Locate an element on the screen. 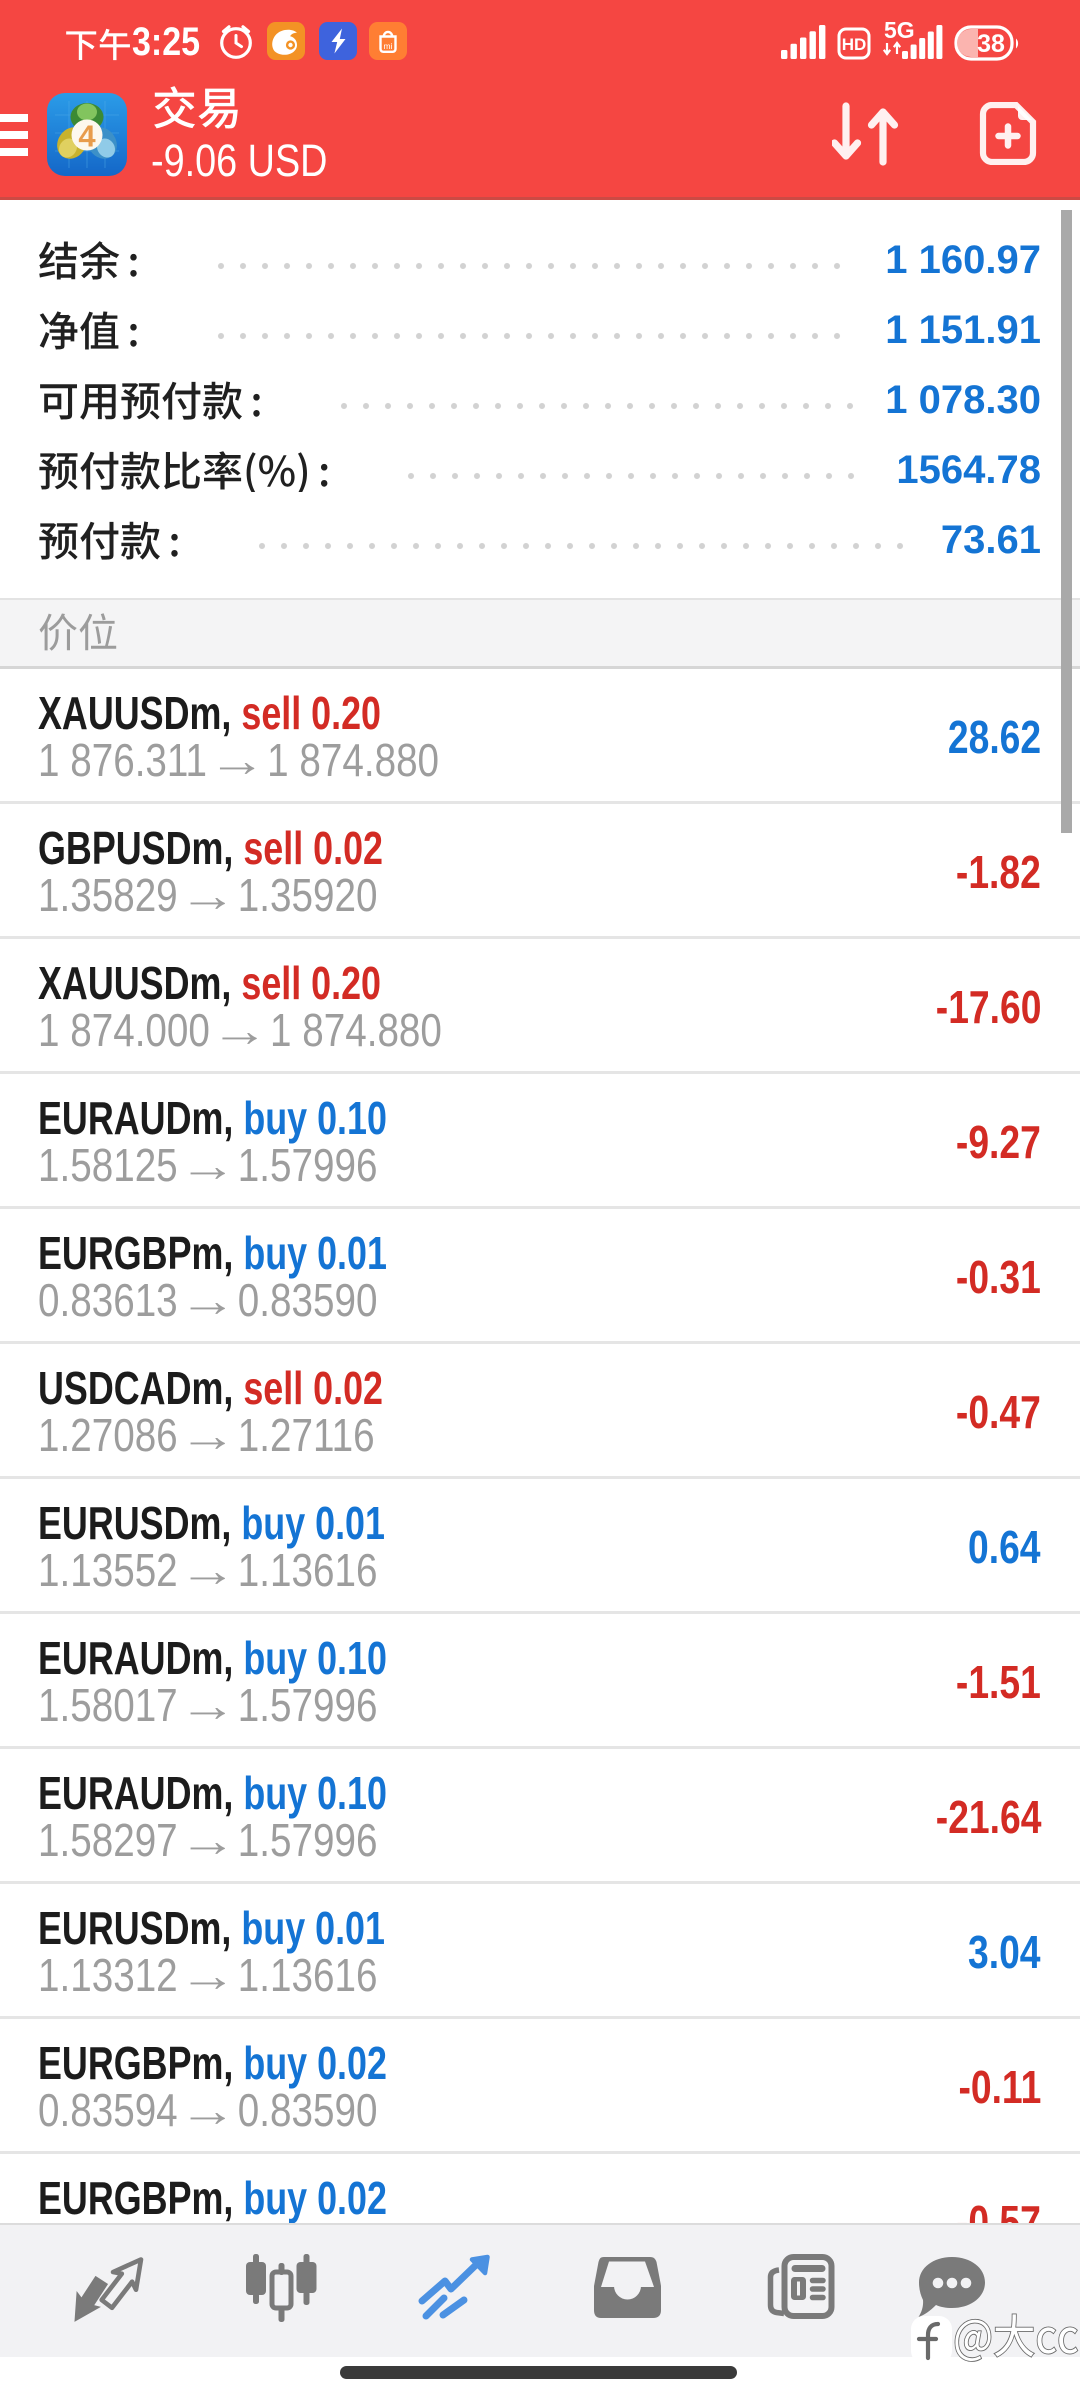 This screenshot has width=1080, height=2400. svg-text: 4 is located at coordinates (87, 136).